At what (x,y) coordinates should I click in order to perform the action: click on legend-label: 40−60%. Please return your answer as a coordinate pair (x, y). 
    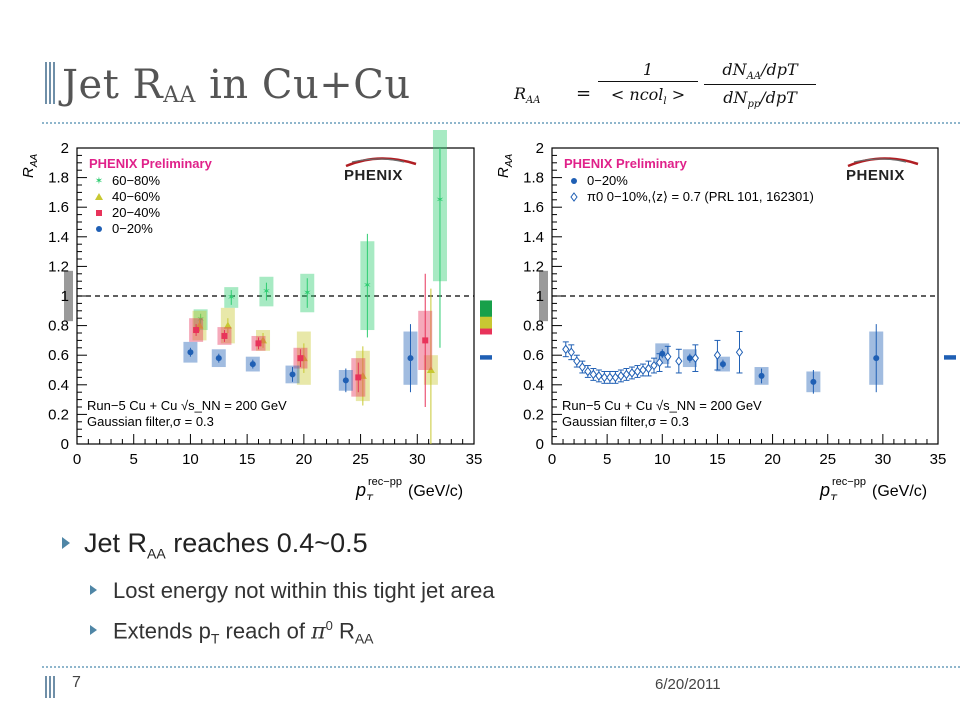
    Looking at the image, I should click on (136, 196).